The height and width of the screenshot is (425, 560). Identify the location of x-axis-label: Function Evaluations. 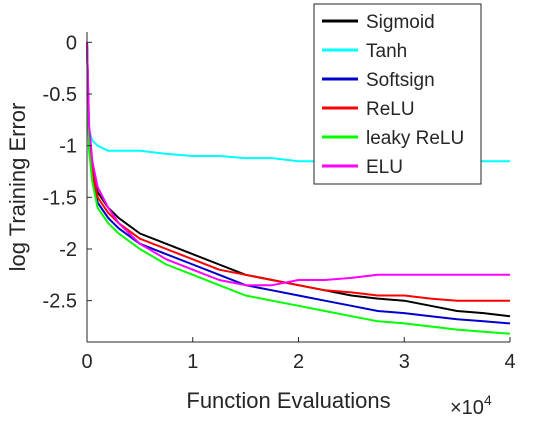
(288, 400).